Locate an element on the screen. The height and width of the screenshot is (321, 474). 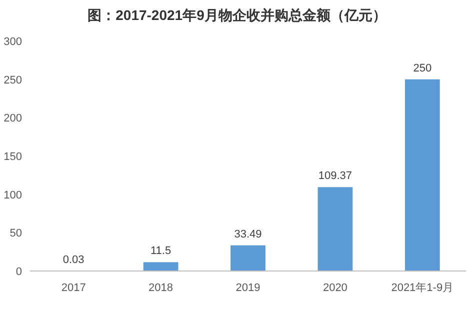
y-tick-label: 0 is located at coordinates (19, 272).